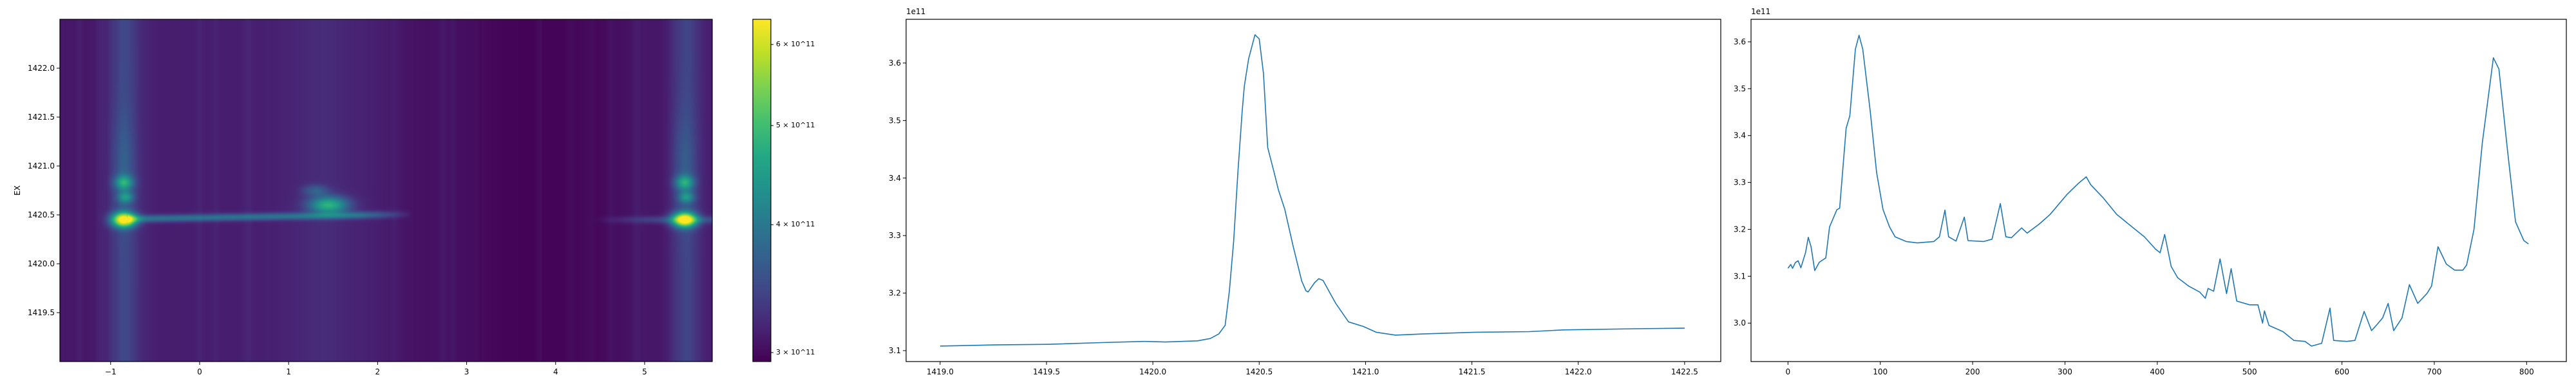 This screenshot has width=2576, height=386. Describe the element at coordinates (2434, 371) in the screenshot. I see `x-tick-label: 700` at that location.